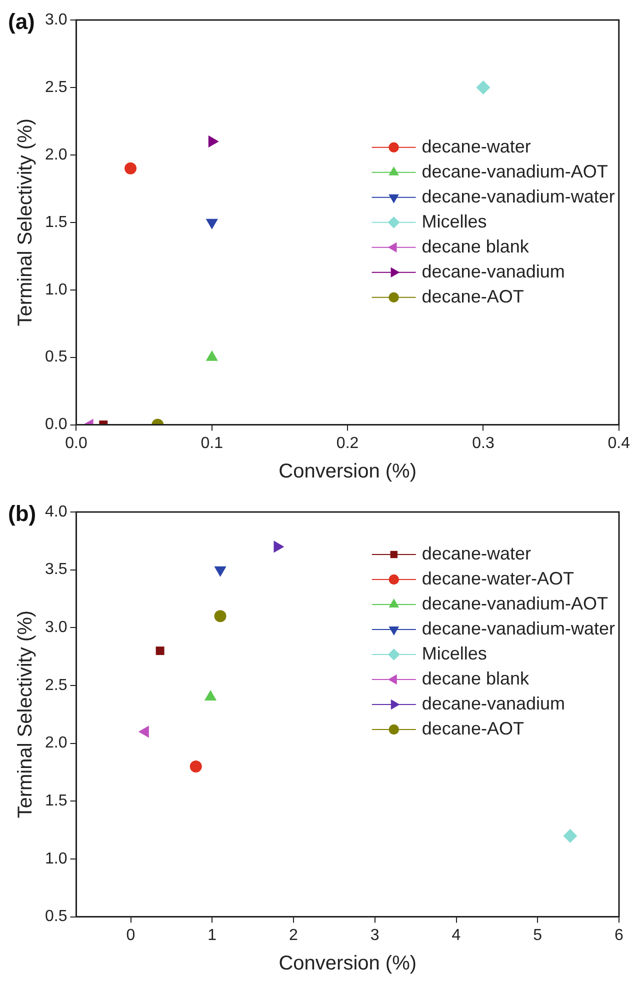 This screenshot has height=984, width=633. I want to click on x-tick-label: 0.1, so click(212, 443).